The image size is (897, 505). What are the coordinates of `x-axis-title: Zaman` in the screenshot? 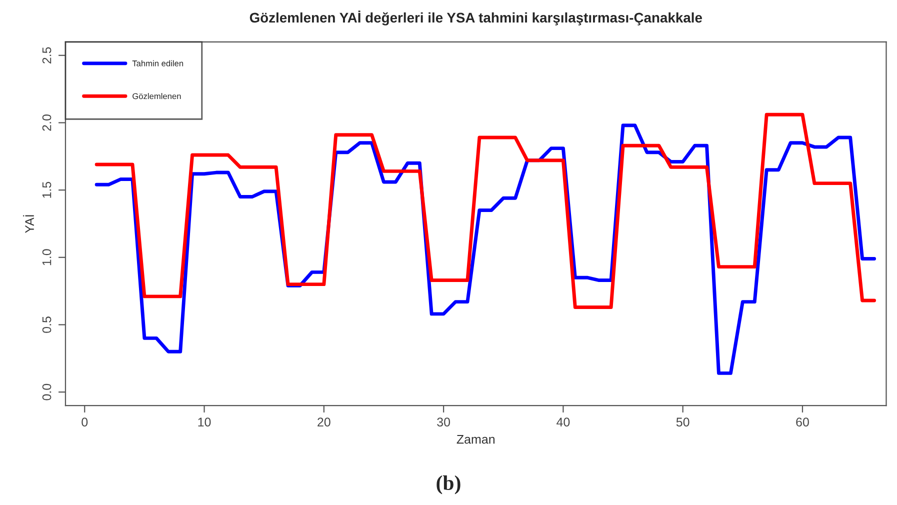 It's located at (475, 439).